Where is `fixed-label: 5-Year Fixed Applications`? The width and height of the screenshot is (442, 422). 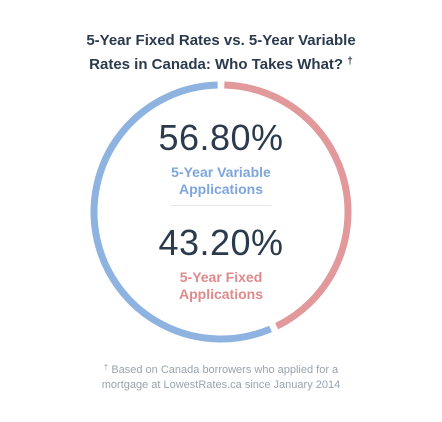
fixed-label: 5-Year Fixed Applications is located at coordinates (221, 286).